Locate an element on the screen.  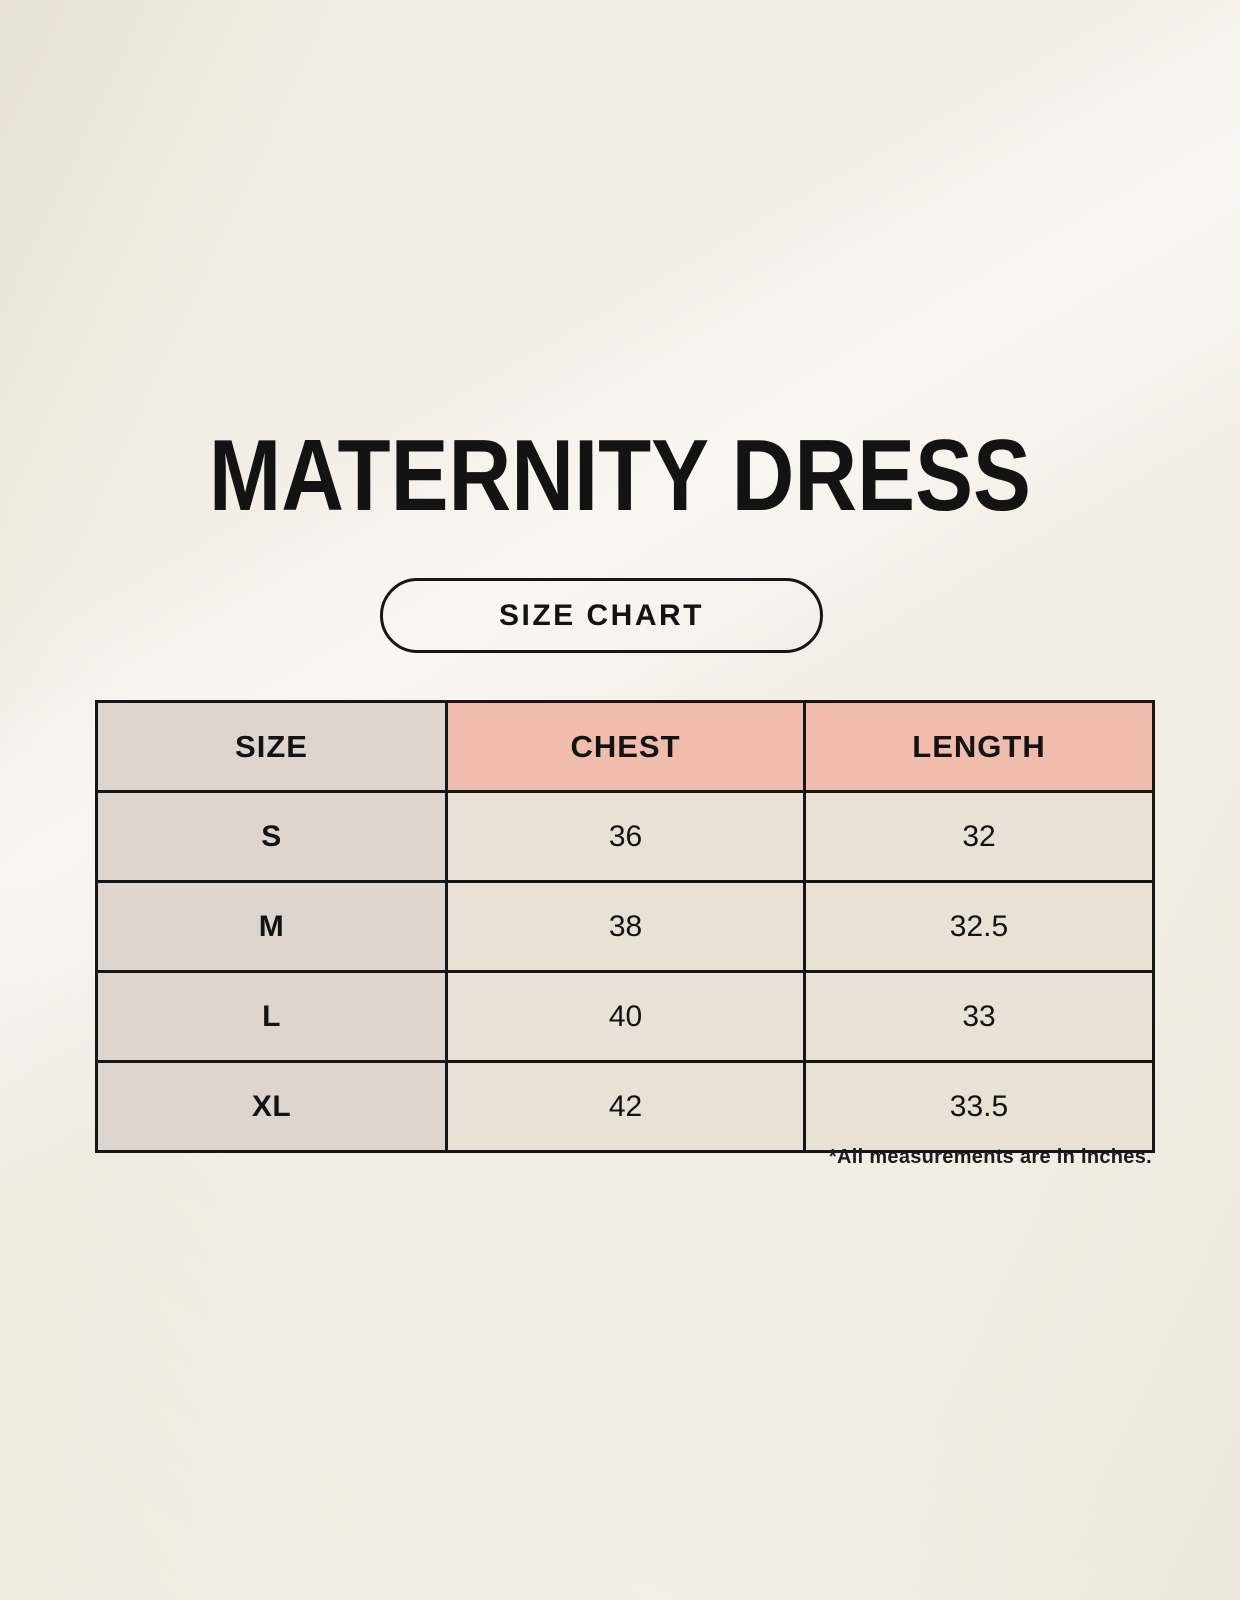
chest-cell: 42 is located at coordinates (625, 1106).